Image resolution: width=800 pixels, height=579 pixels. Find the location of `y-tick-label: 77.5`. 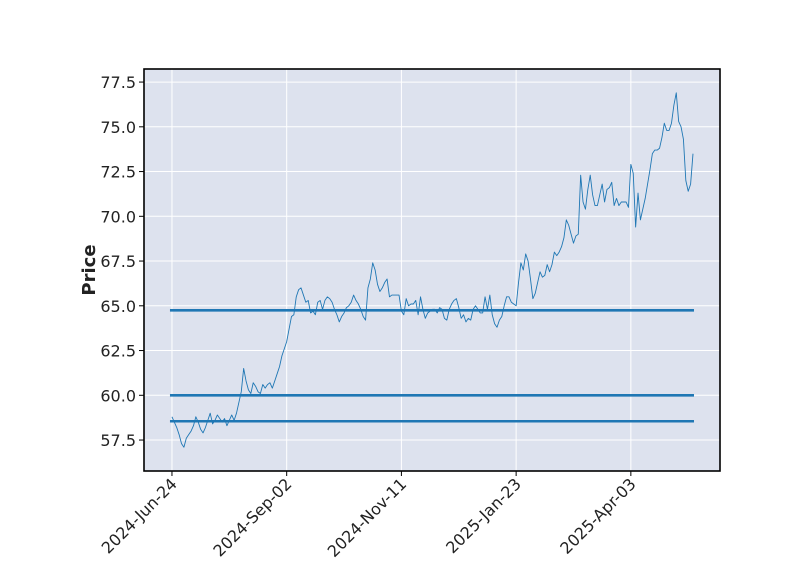

y-tick-label: 77.5 is located at coordinates (118, 82).